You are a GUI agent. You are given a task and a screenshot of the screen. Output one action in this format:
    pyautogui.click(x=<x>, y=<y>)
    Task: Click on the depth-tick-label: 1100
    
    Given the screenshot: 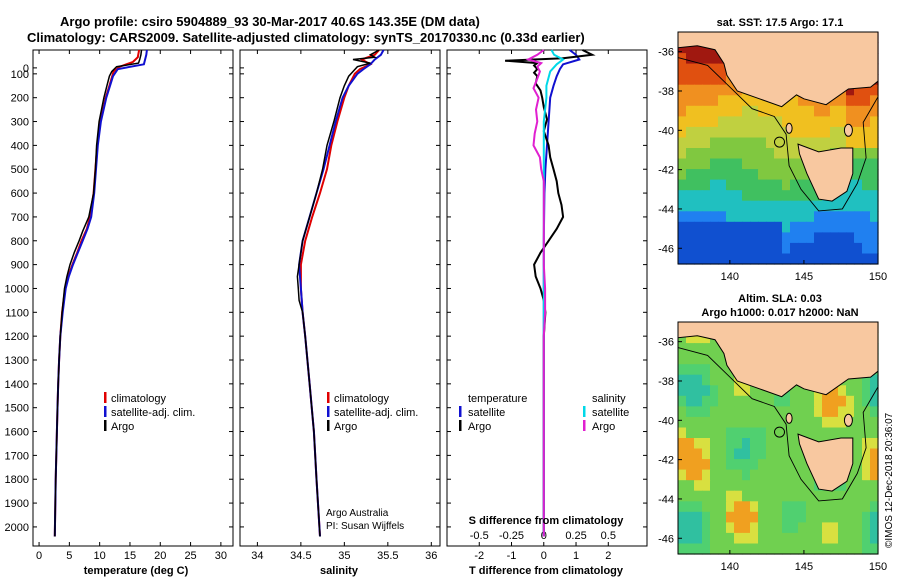 What is the action you would take?
    pyautogui.click(x=17, y=313)
    